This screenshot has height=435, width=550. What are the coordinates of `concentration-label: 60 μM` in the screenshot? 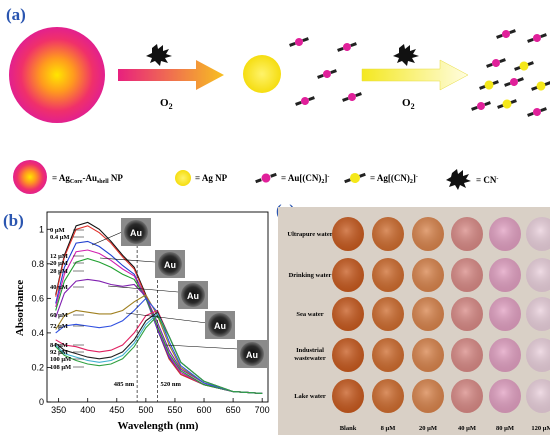 It's located at (59, 315).